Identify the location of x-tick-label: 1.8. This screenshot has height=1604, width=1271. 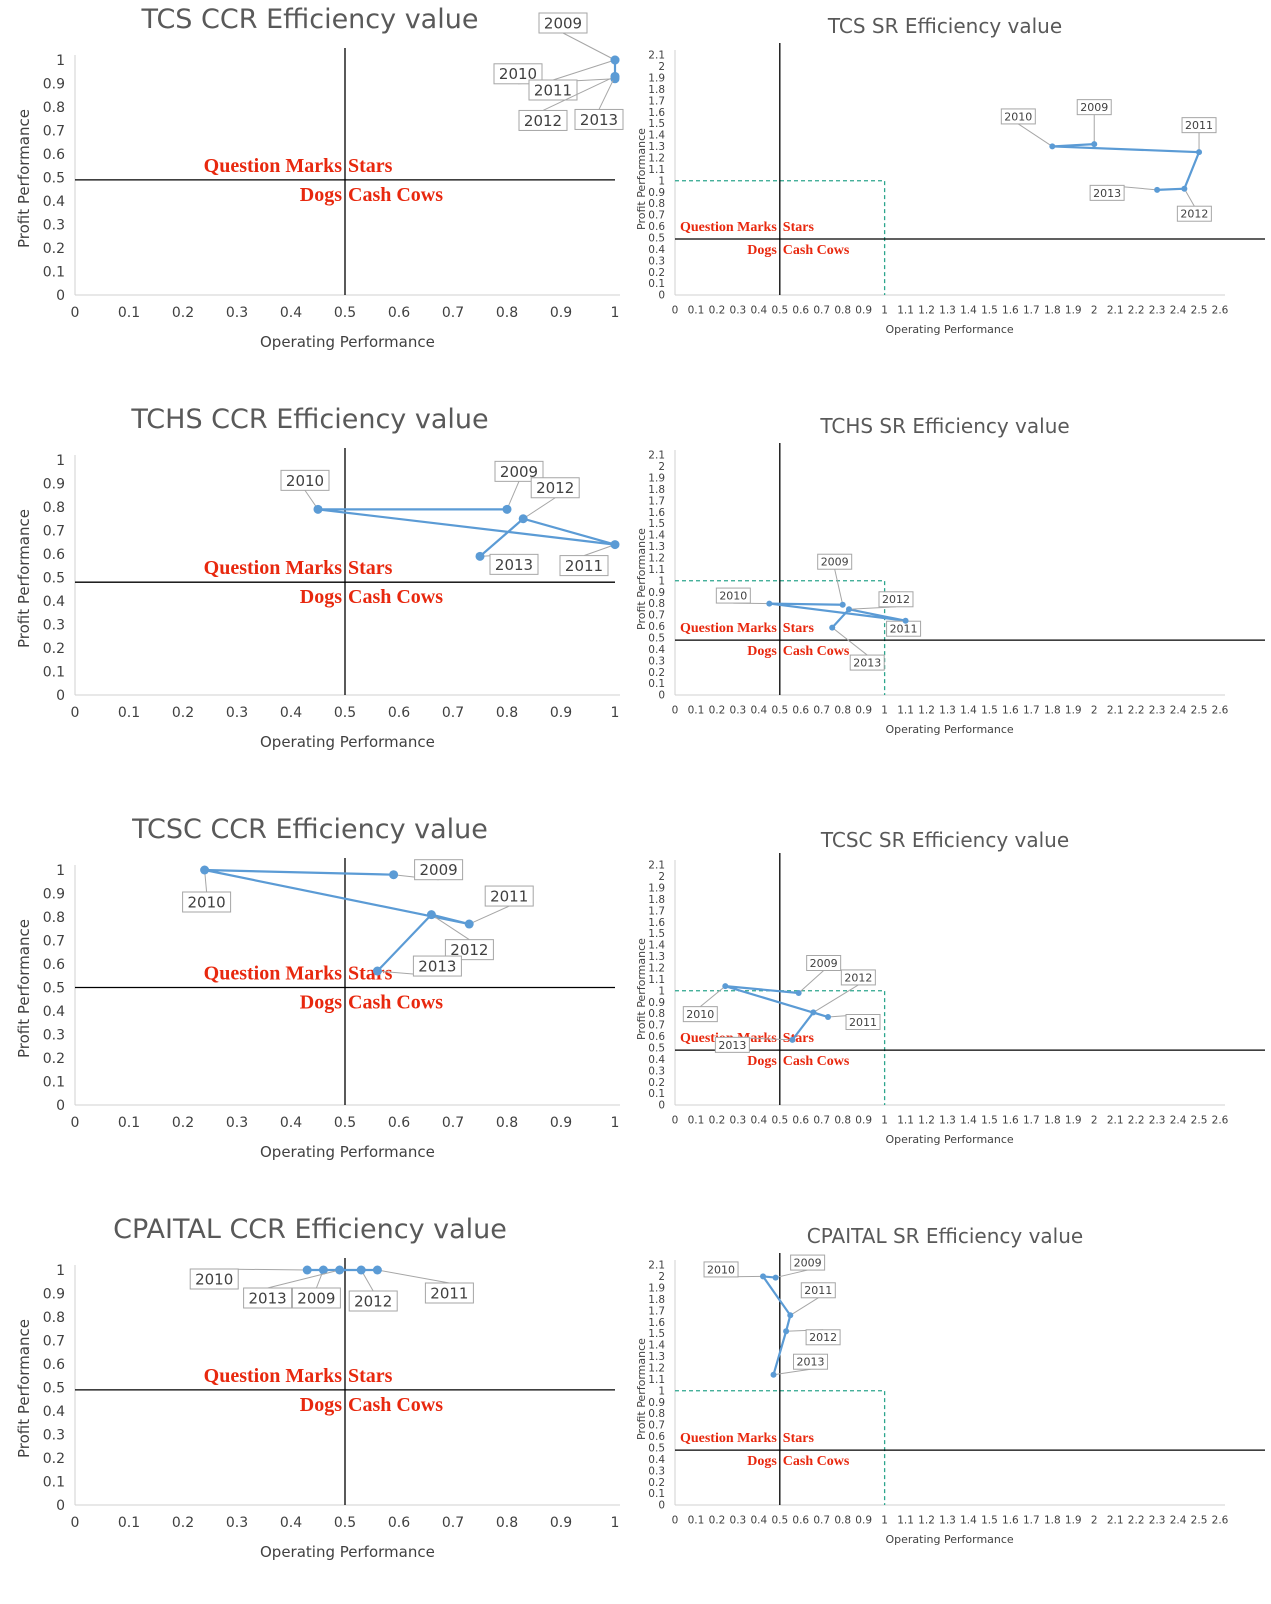
(1052, 711).